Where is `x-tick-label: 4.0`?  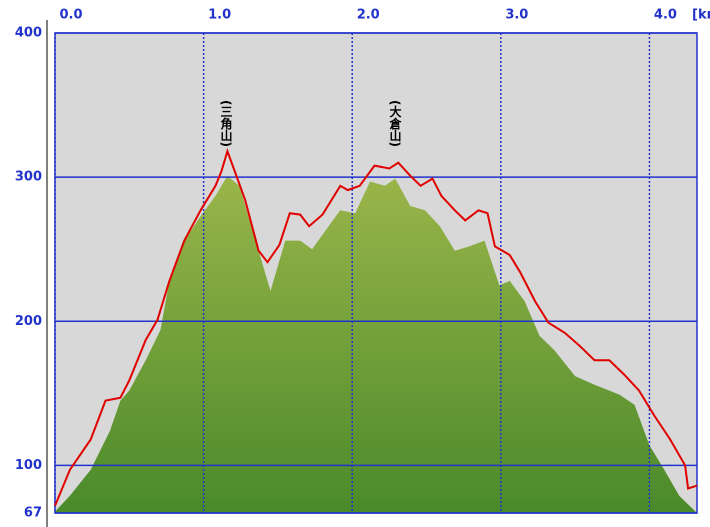 x-tick-label: 4.0 is located at coordinates (665, 15).